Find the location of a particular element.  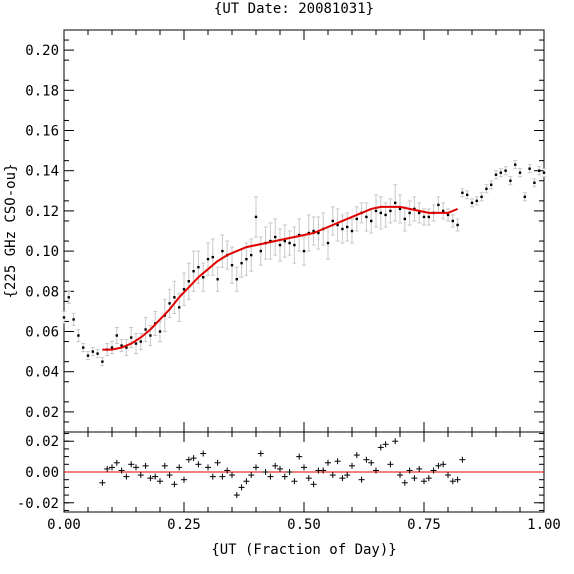

y-tick-label: 0.12 is located at coordinates (42, 212).